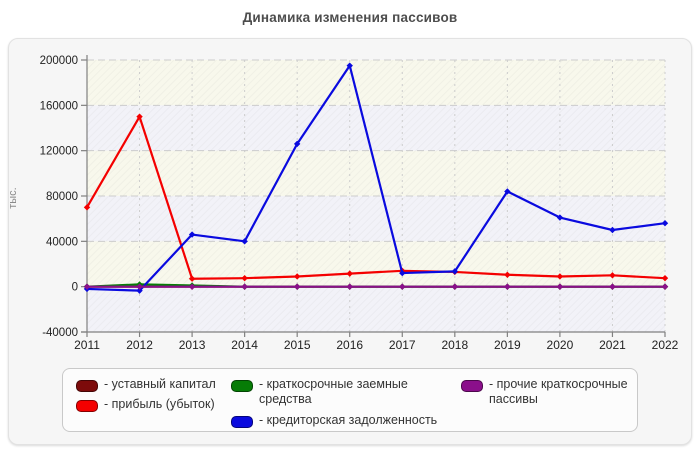 This screenshot has height=450, width=700. I want to click on x-tick-label: 2015, so click(297, 345).